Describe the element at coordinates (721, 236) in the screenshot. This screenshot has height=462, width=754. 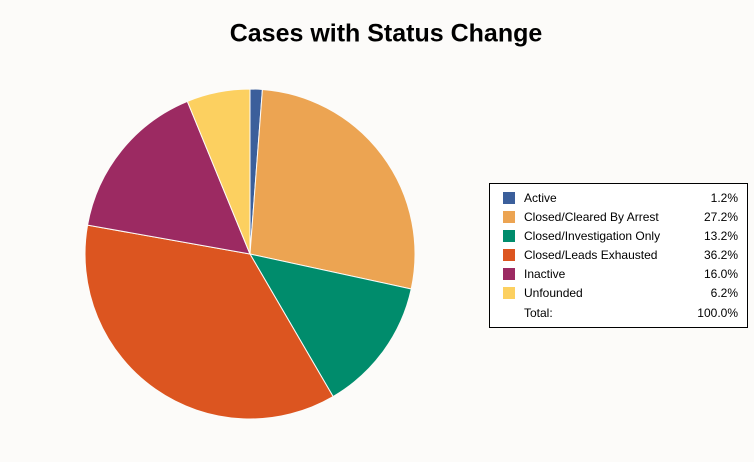
I see `legend-value: 13.2%` at that location.